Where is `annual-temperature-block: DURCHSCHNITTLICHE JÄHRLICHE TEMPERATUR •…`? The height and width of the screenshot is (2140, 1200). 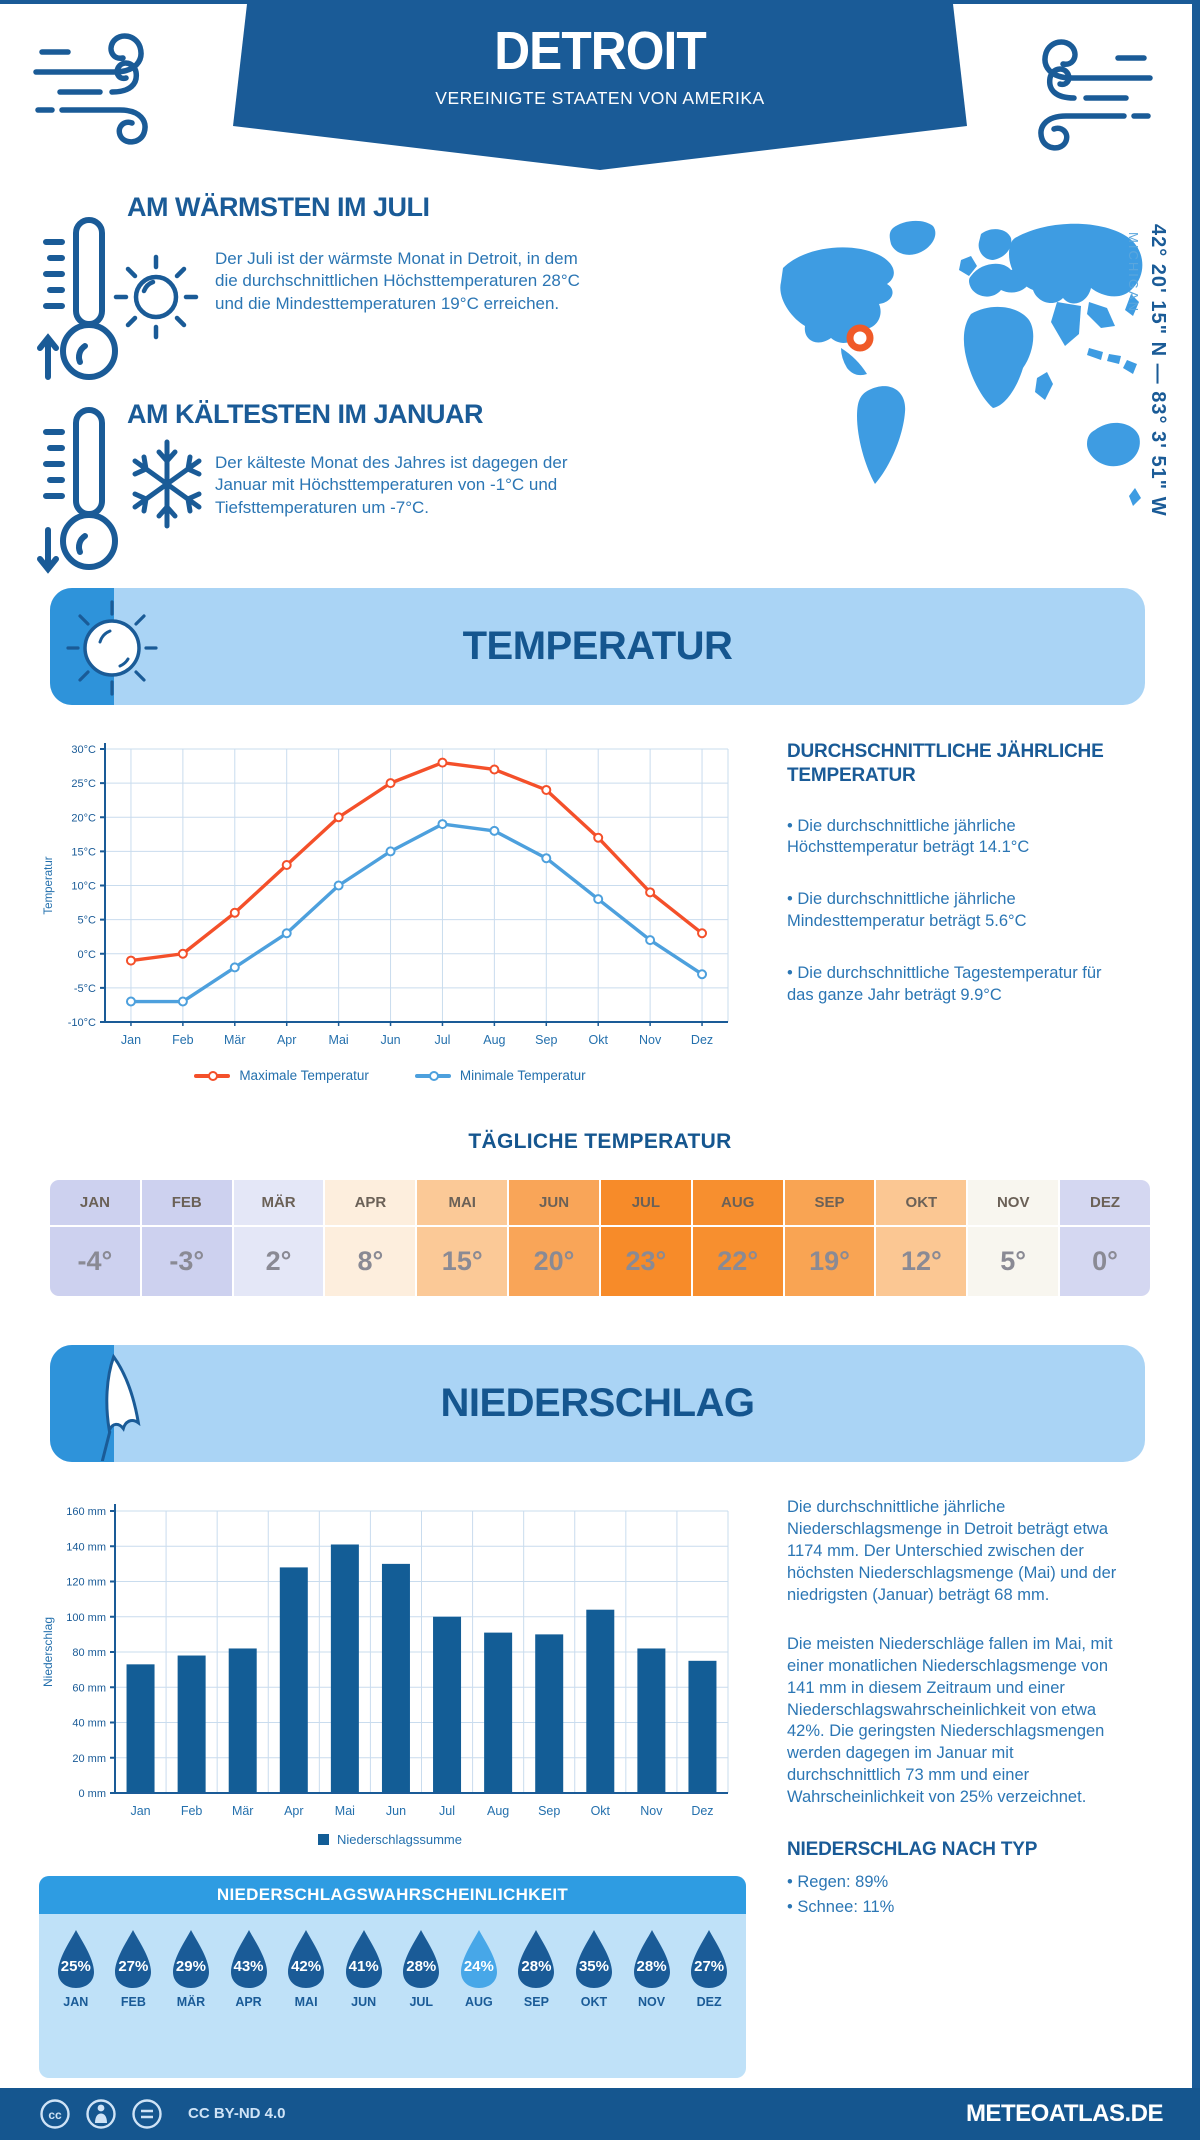
annual-temperature-block: DURCHSCHNITTLICHE JÄHRLICHE TEMPERATUR •… is located at coordinates (951, 873).